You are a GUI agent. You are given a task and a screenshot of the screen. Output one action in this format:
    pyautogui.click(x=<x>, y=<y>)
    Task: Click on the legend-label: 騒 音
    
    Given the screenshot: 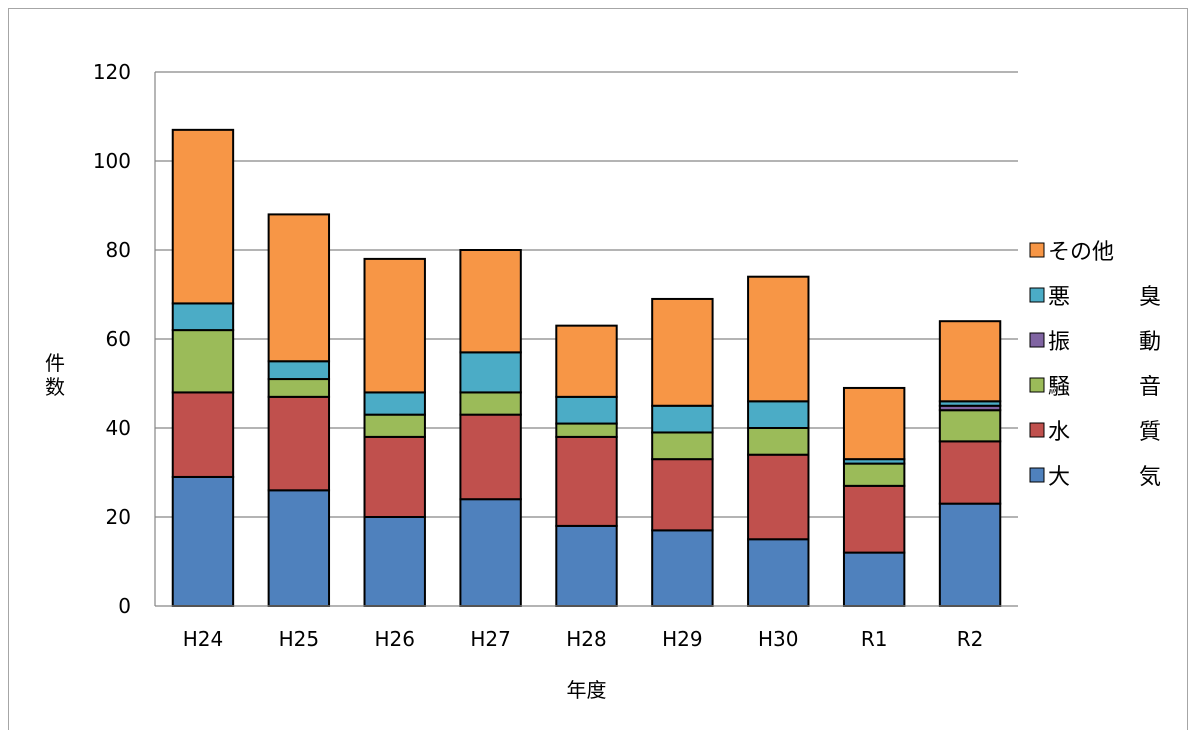 What is the action you would take?
    pyautogui.click(x=1104, y=387)
    